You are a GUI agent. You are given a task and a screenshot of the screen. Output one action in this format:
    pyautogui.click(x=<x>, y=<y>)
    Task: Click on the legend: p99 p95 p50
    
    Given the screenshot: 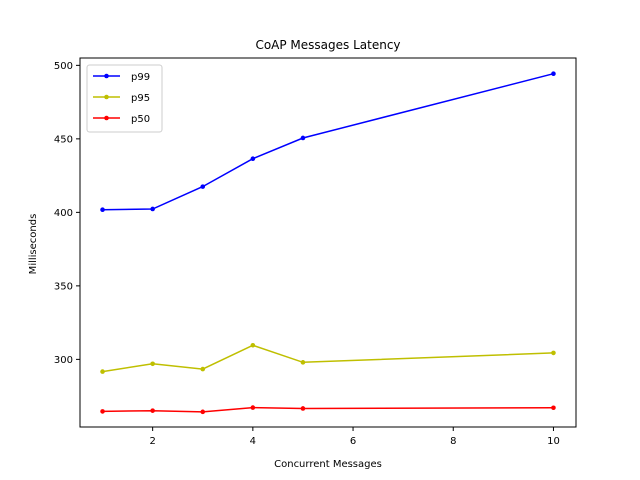 What is the action you would take?
    pyautogui.click(x=124, y=98)
    